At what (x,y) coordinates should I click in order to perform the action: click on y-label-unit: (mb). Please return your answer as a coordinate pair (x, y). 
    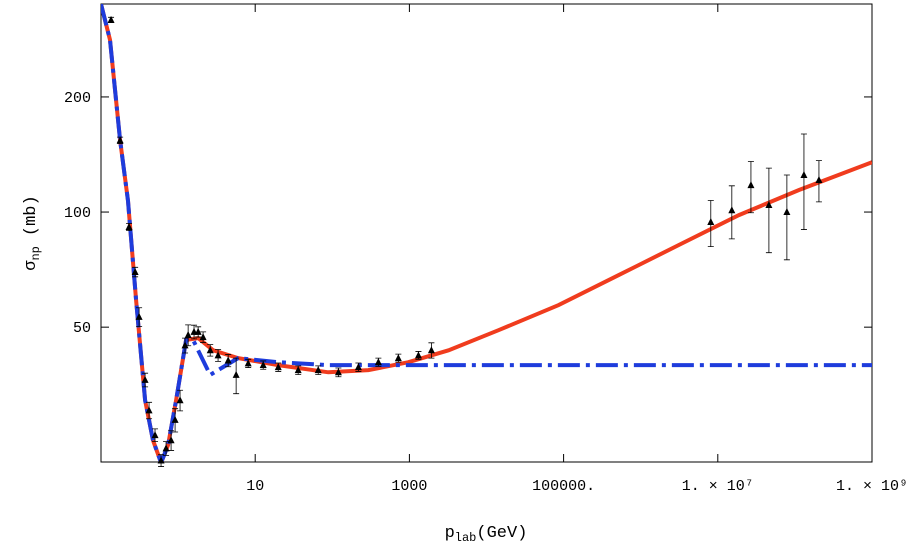
    Looking at the image, I should click on (31, 215).